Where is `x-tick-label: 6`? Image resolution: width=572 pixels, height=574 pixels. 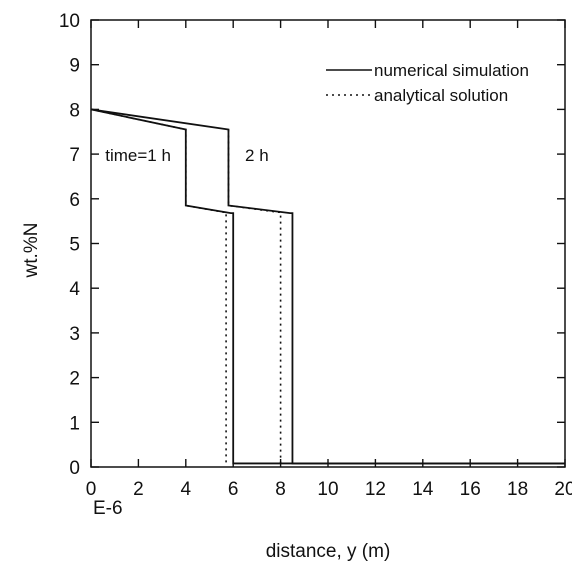
x-tick-label: 6 is located at coordinates (233, 489).